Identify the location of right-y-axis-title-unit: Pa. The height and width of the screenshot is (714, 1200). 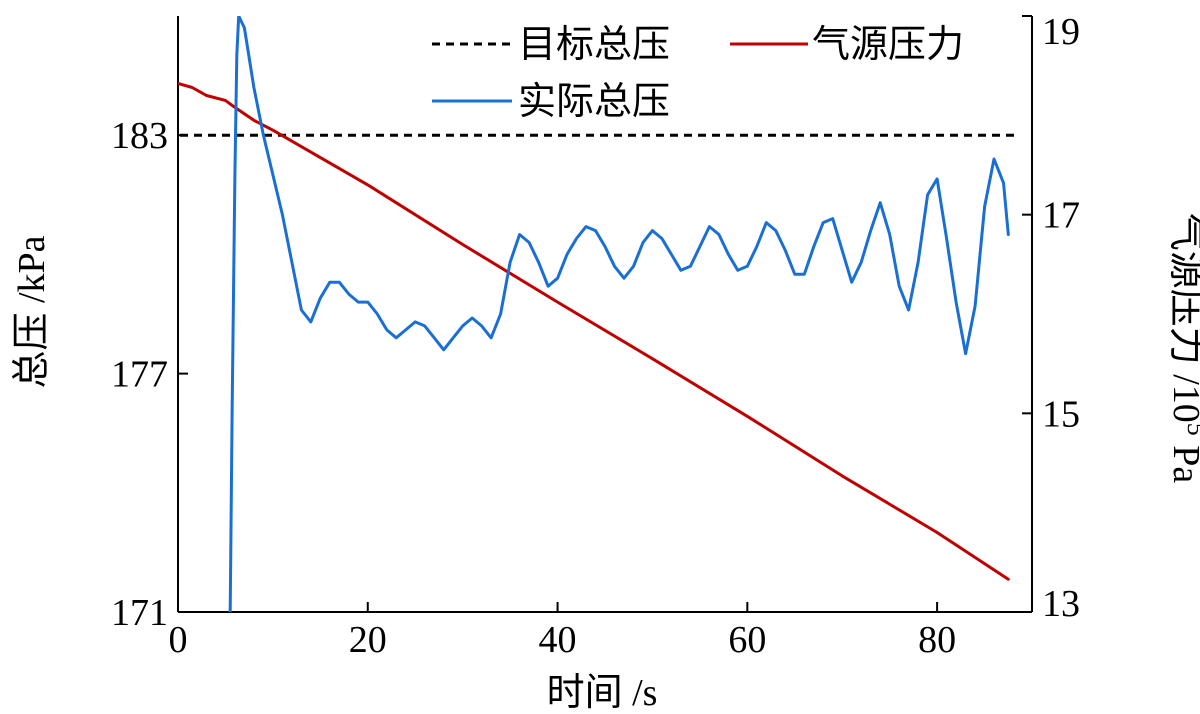
(1182, 460).